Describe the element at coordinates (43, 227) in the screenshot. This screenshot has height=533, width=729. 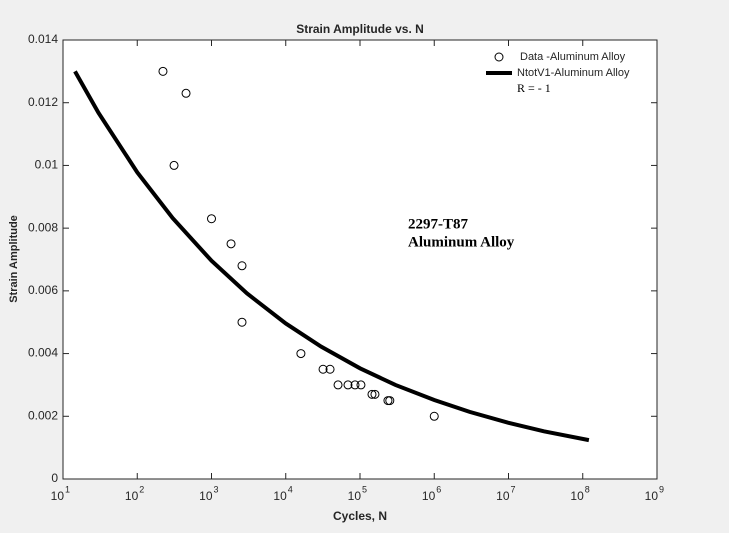
I see `y-tick-label: 0.008` at that location.